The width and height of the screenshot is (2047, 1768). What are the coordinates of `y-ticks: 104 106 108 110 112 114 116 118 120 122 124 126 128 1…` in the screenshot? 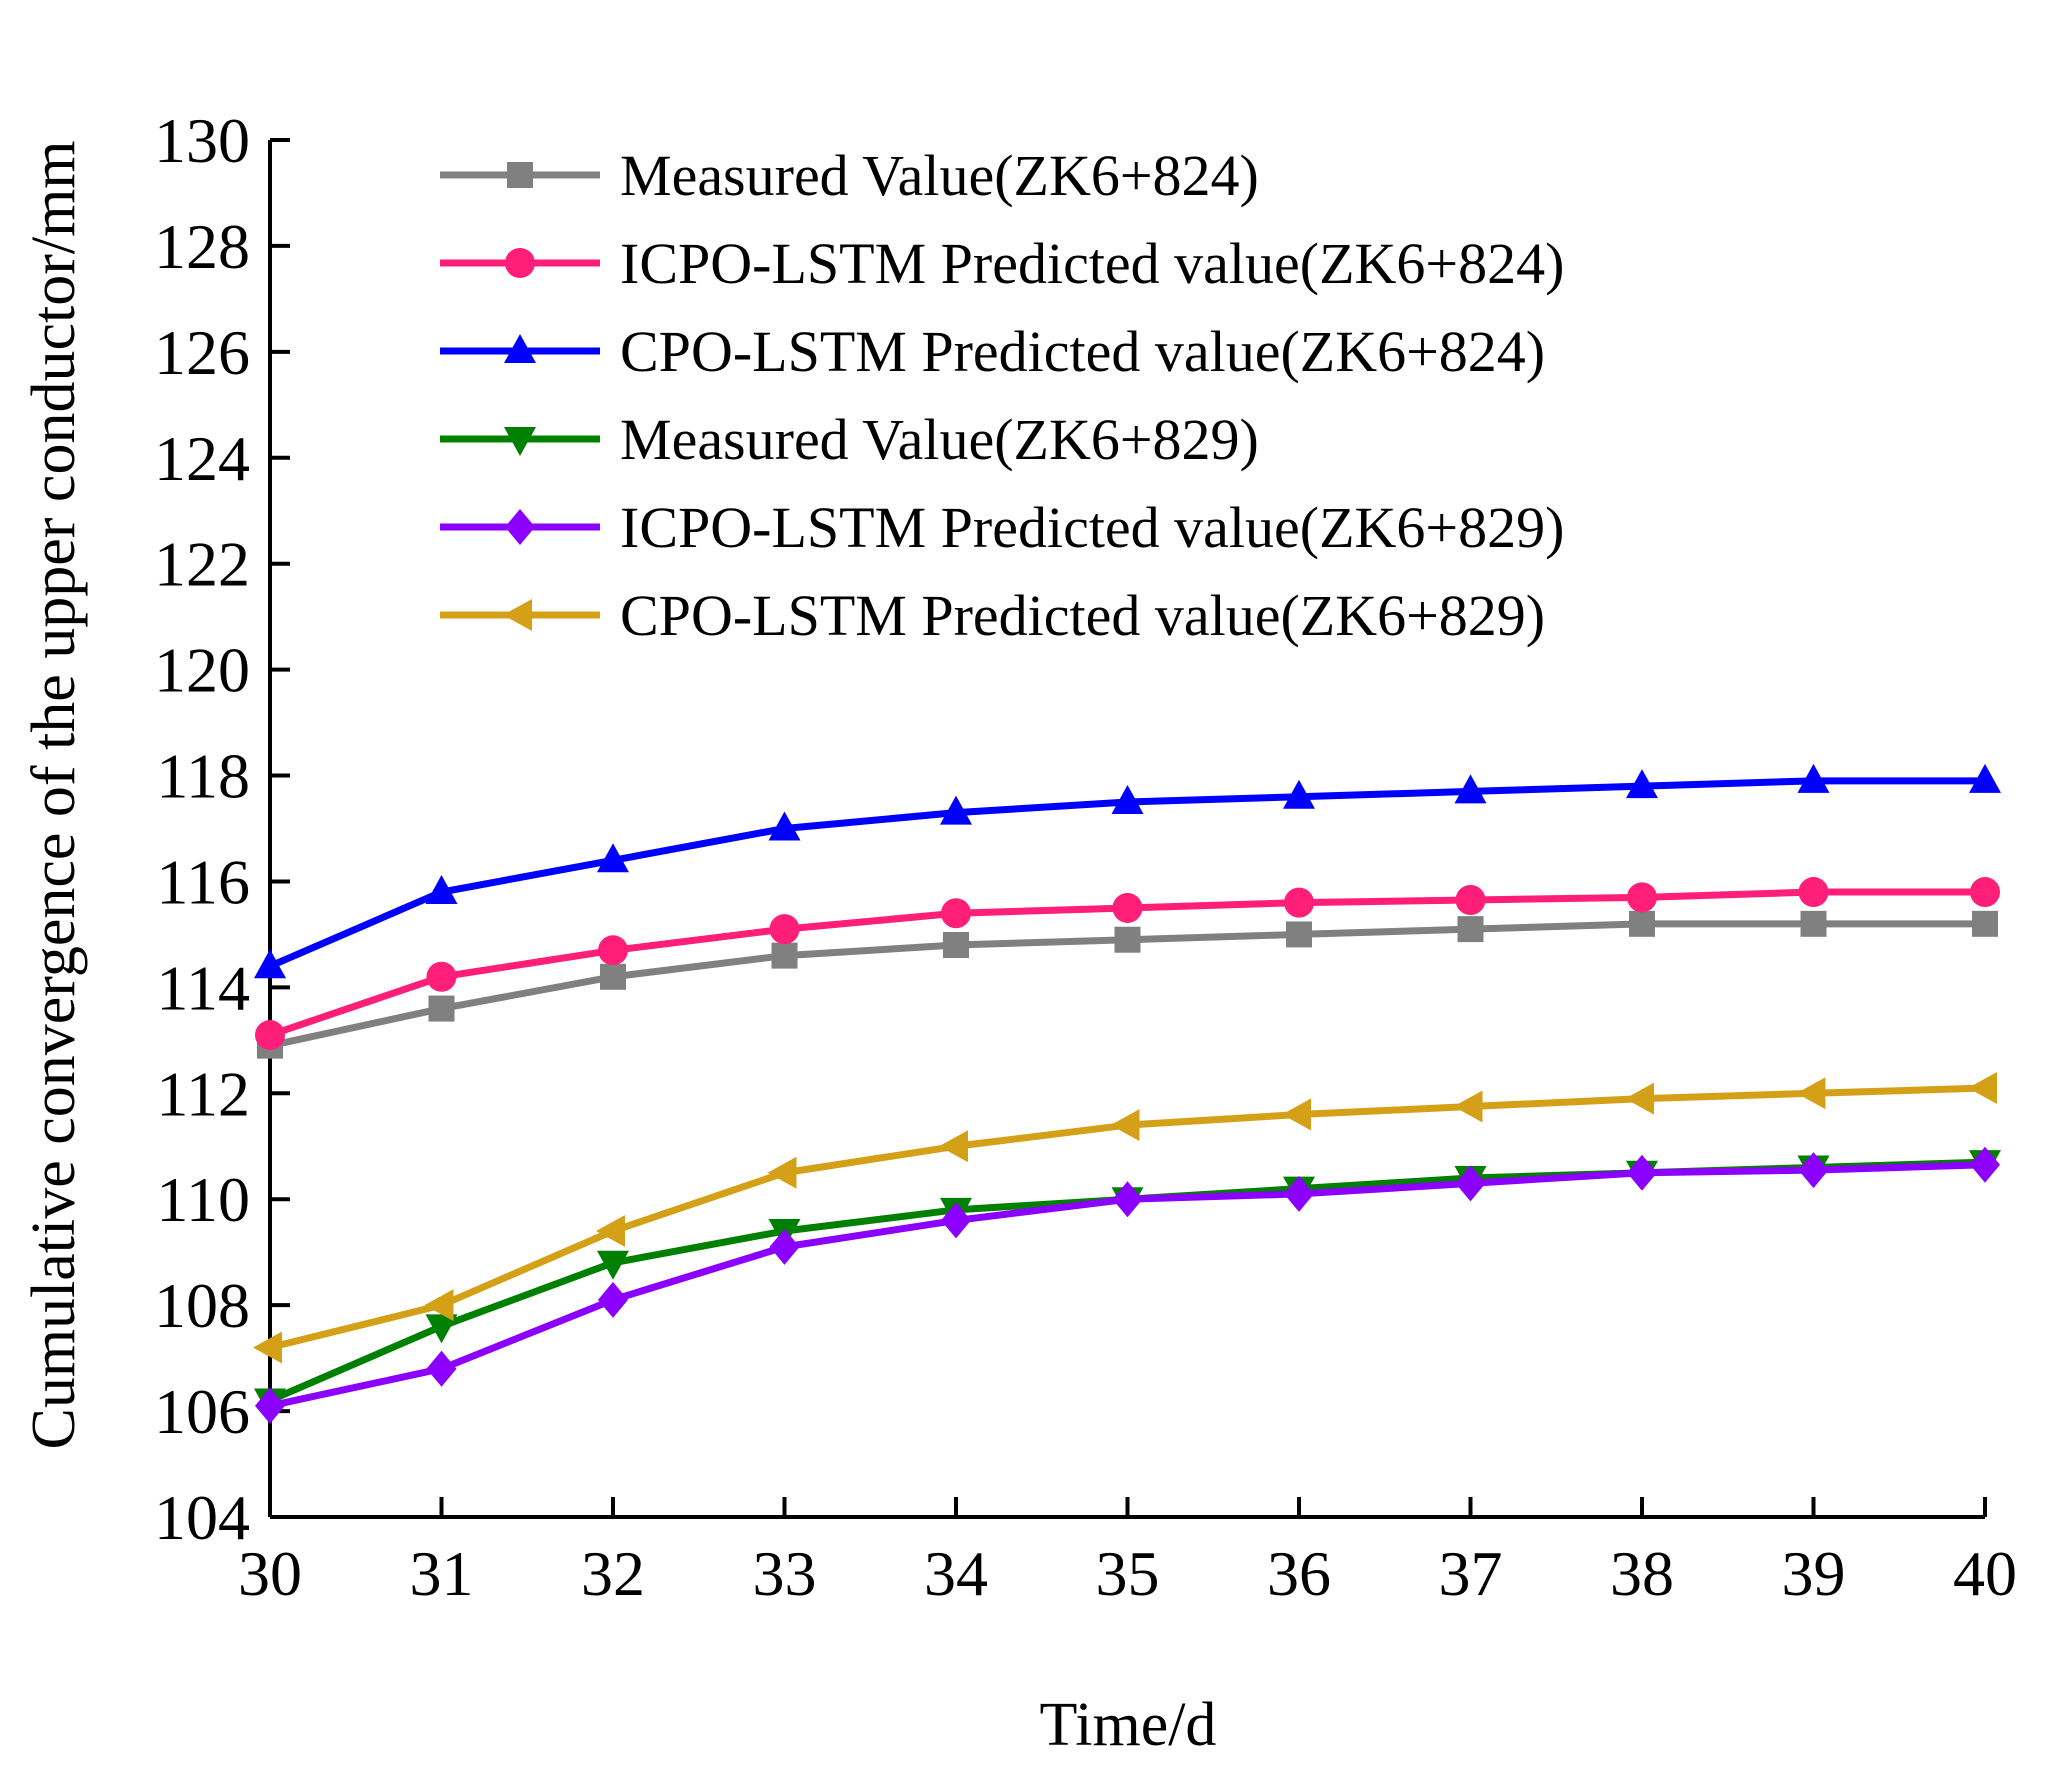 It's located at (222, 829).